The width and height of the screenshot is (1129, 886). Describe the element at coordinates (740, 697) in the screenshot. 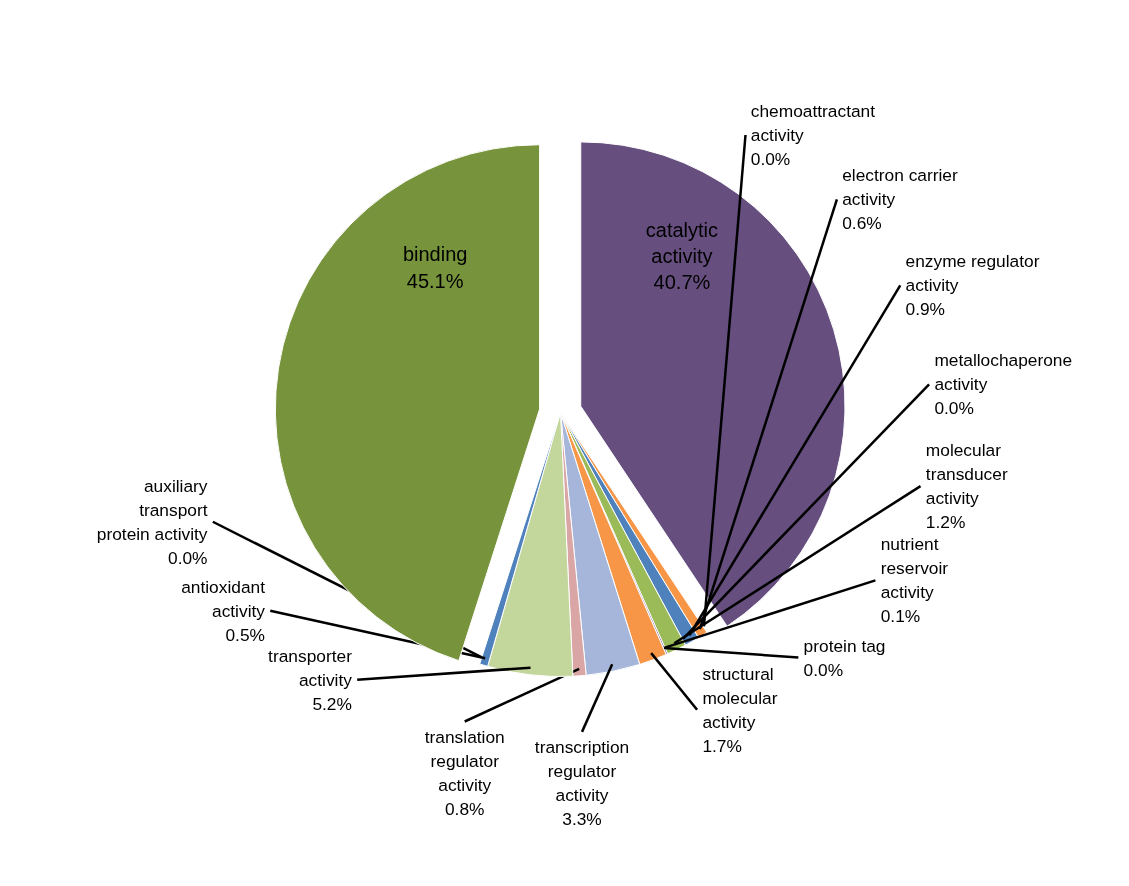

I see `slice-label: structural molecular activity` at that location.